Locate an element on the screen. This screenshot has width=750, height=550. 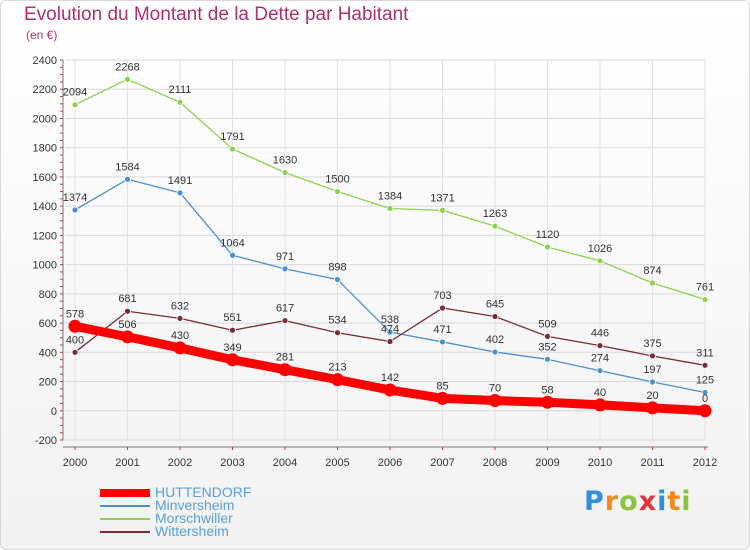
data-label: 538 is located at coordinates (390, 320).